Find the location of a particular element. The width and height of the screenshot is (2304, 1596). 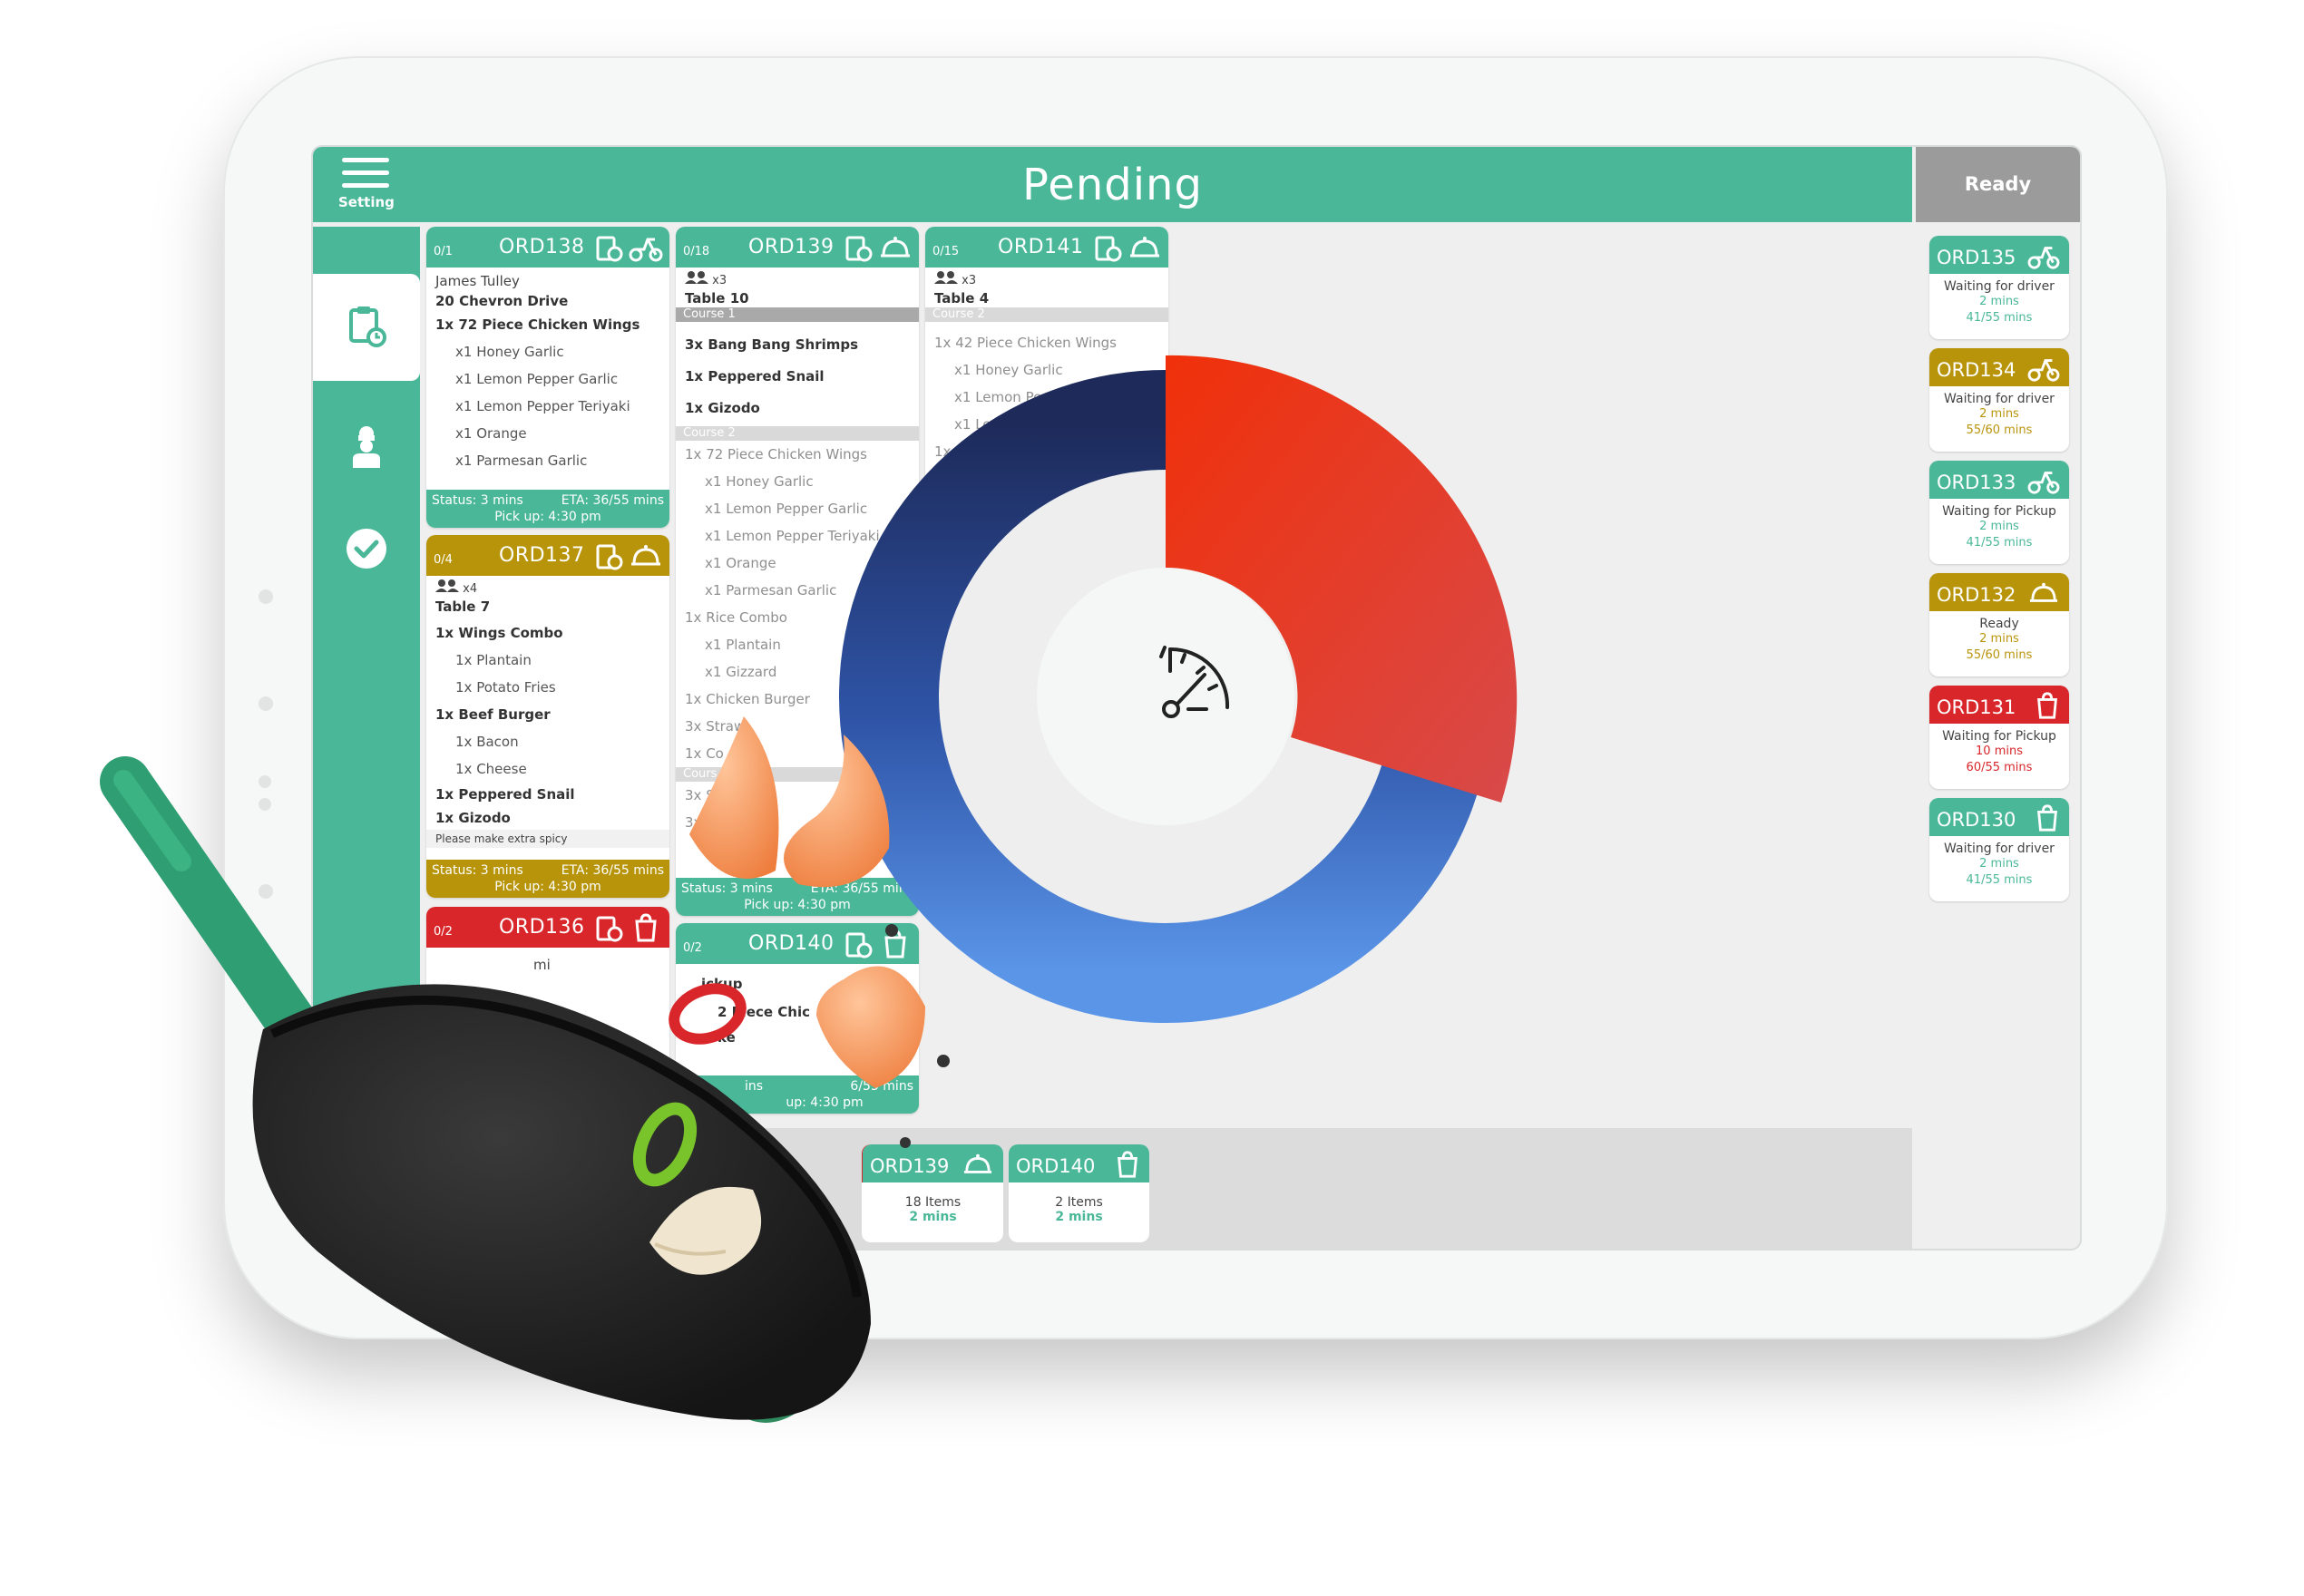

order-id: ORD138 is located at coordinates (542, 247).